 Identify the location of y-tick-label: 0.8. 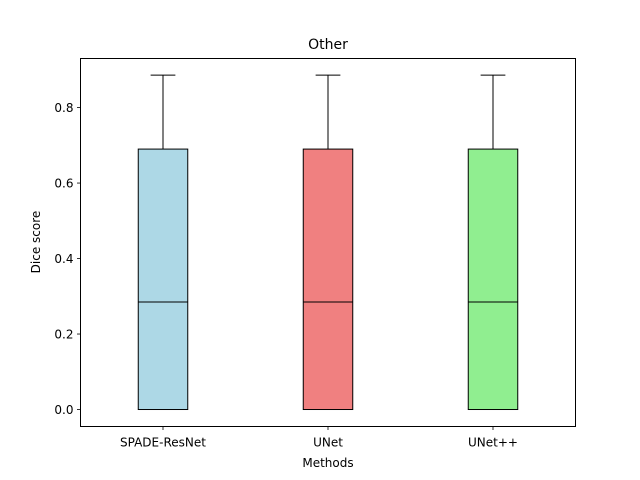
(63, 108).